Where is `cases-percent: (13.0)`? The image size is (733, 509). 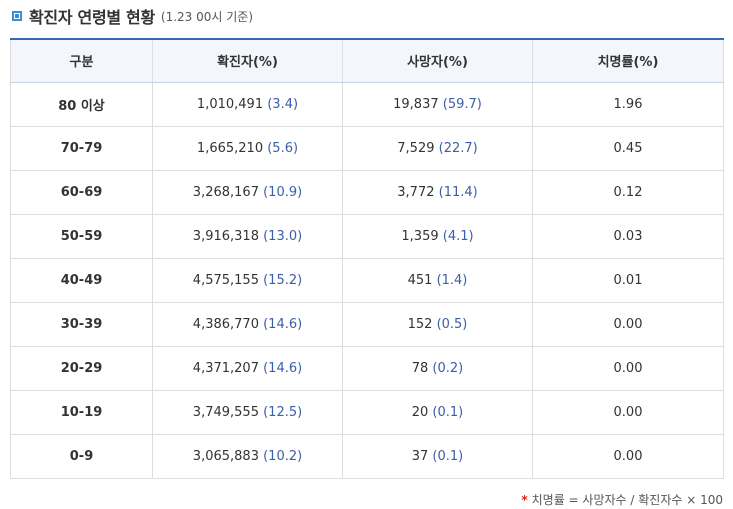 cases-percent: (13.0) is located at coordinates (283, 236).